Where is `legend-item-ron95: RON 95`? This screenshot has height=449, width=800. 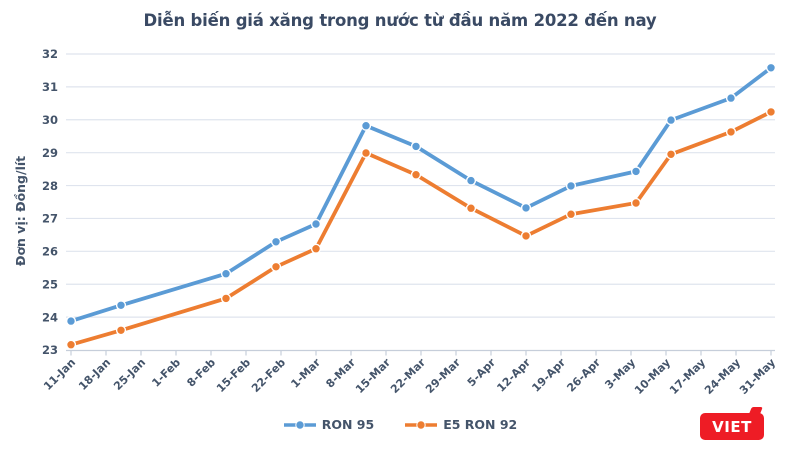
legend-item-ron95: RON 95 is located at coordinates (328, 424).